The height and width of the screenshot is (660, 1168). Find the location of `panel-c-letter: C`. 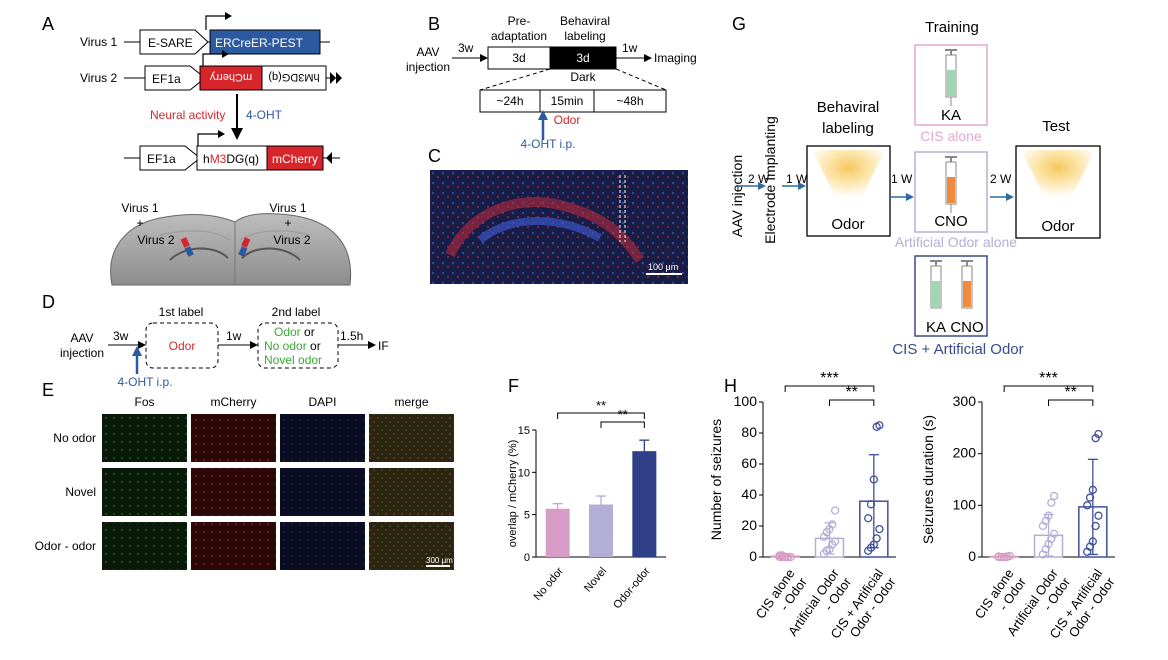

panel-c-letter: C is located at coordinates (434, 156).